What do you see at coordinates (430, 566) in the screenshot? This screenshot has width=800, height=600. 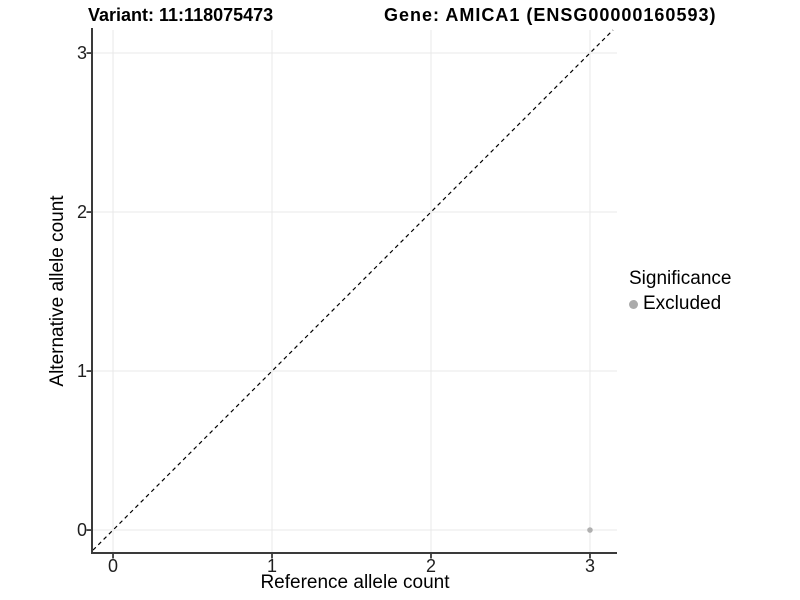 I see `x-tick-label: 2` at bounding box center [430, 566].